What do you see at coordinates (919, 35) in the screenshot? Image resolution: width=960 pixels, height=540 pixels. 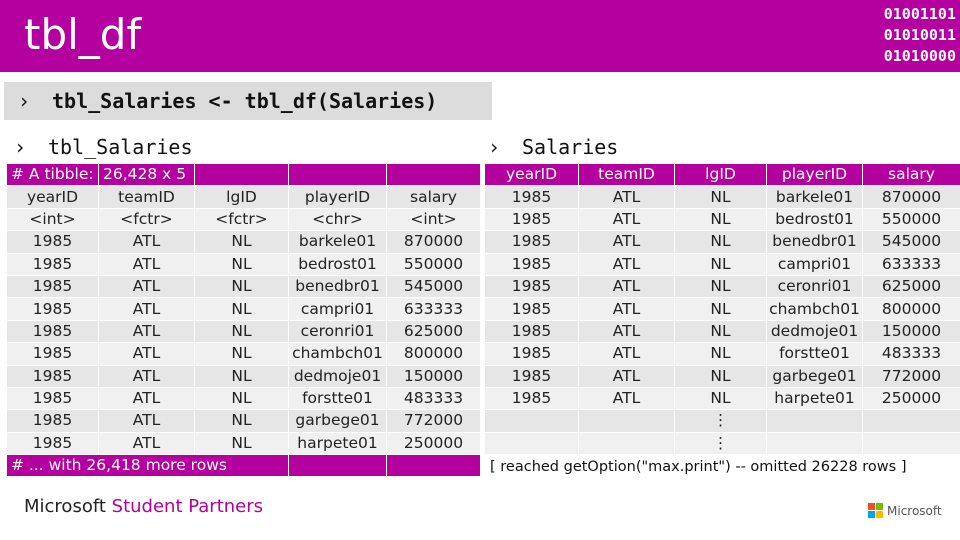 I see `binary-line: 01010011` at bounding box center [919, 35].